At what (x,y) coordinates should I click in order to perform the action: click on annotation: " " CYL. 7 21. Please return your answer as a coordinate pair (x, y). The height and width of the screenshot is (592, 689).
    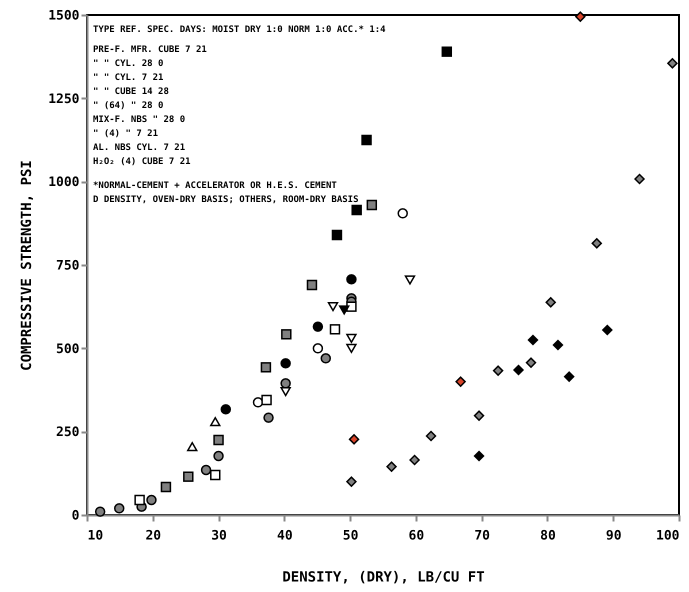
    Looking at the image, I should click on (128, 78).